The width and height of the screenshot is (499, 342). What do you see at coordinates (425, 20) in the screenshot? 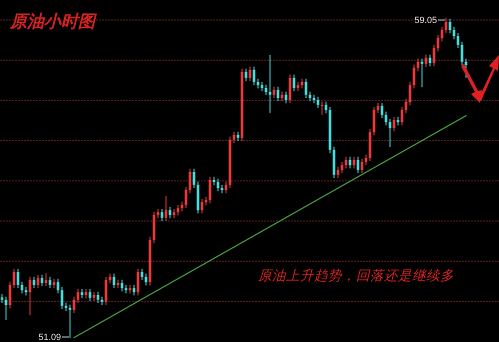
I see `annotation: 59.05` at bounding box center [425, 20].